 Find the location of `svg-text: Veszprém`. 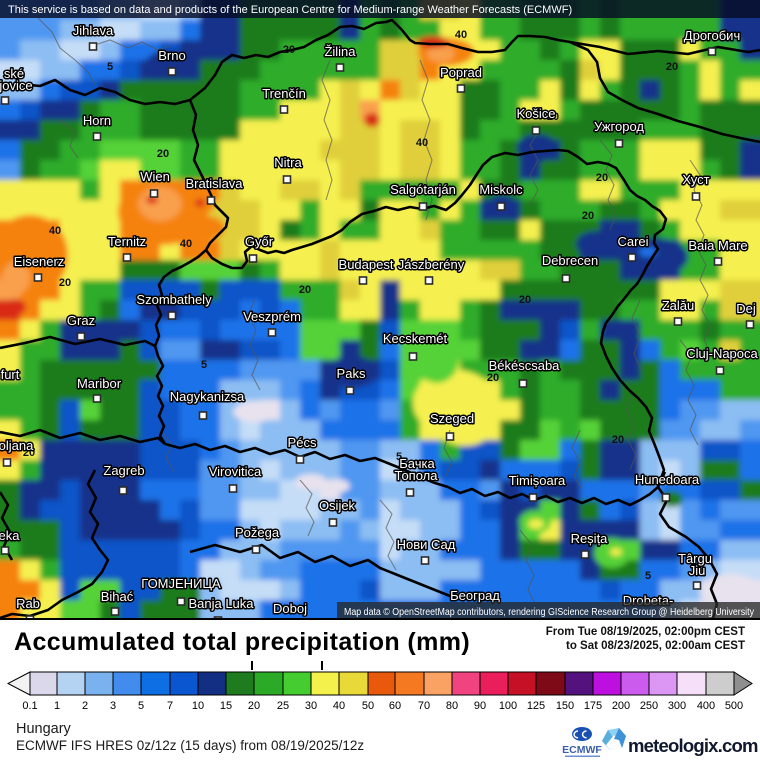

svg-text: Veszprém is located at coordinates (272, 316).